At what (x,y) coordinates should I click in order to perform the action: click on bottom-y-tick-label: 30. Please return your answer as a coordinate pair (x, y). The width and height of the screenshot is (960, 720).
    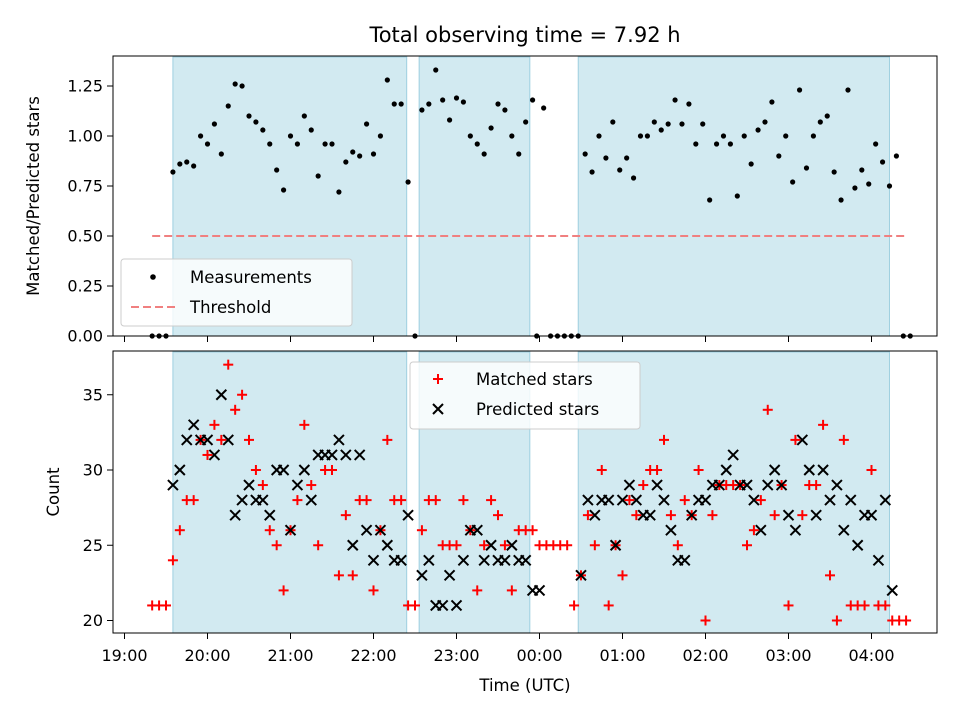
    Looking at the image, I should click on (93, 470).